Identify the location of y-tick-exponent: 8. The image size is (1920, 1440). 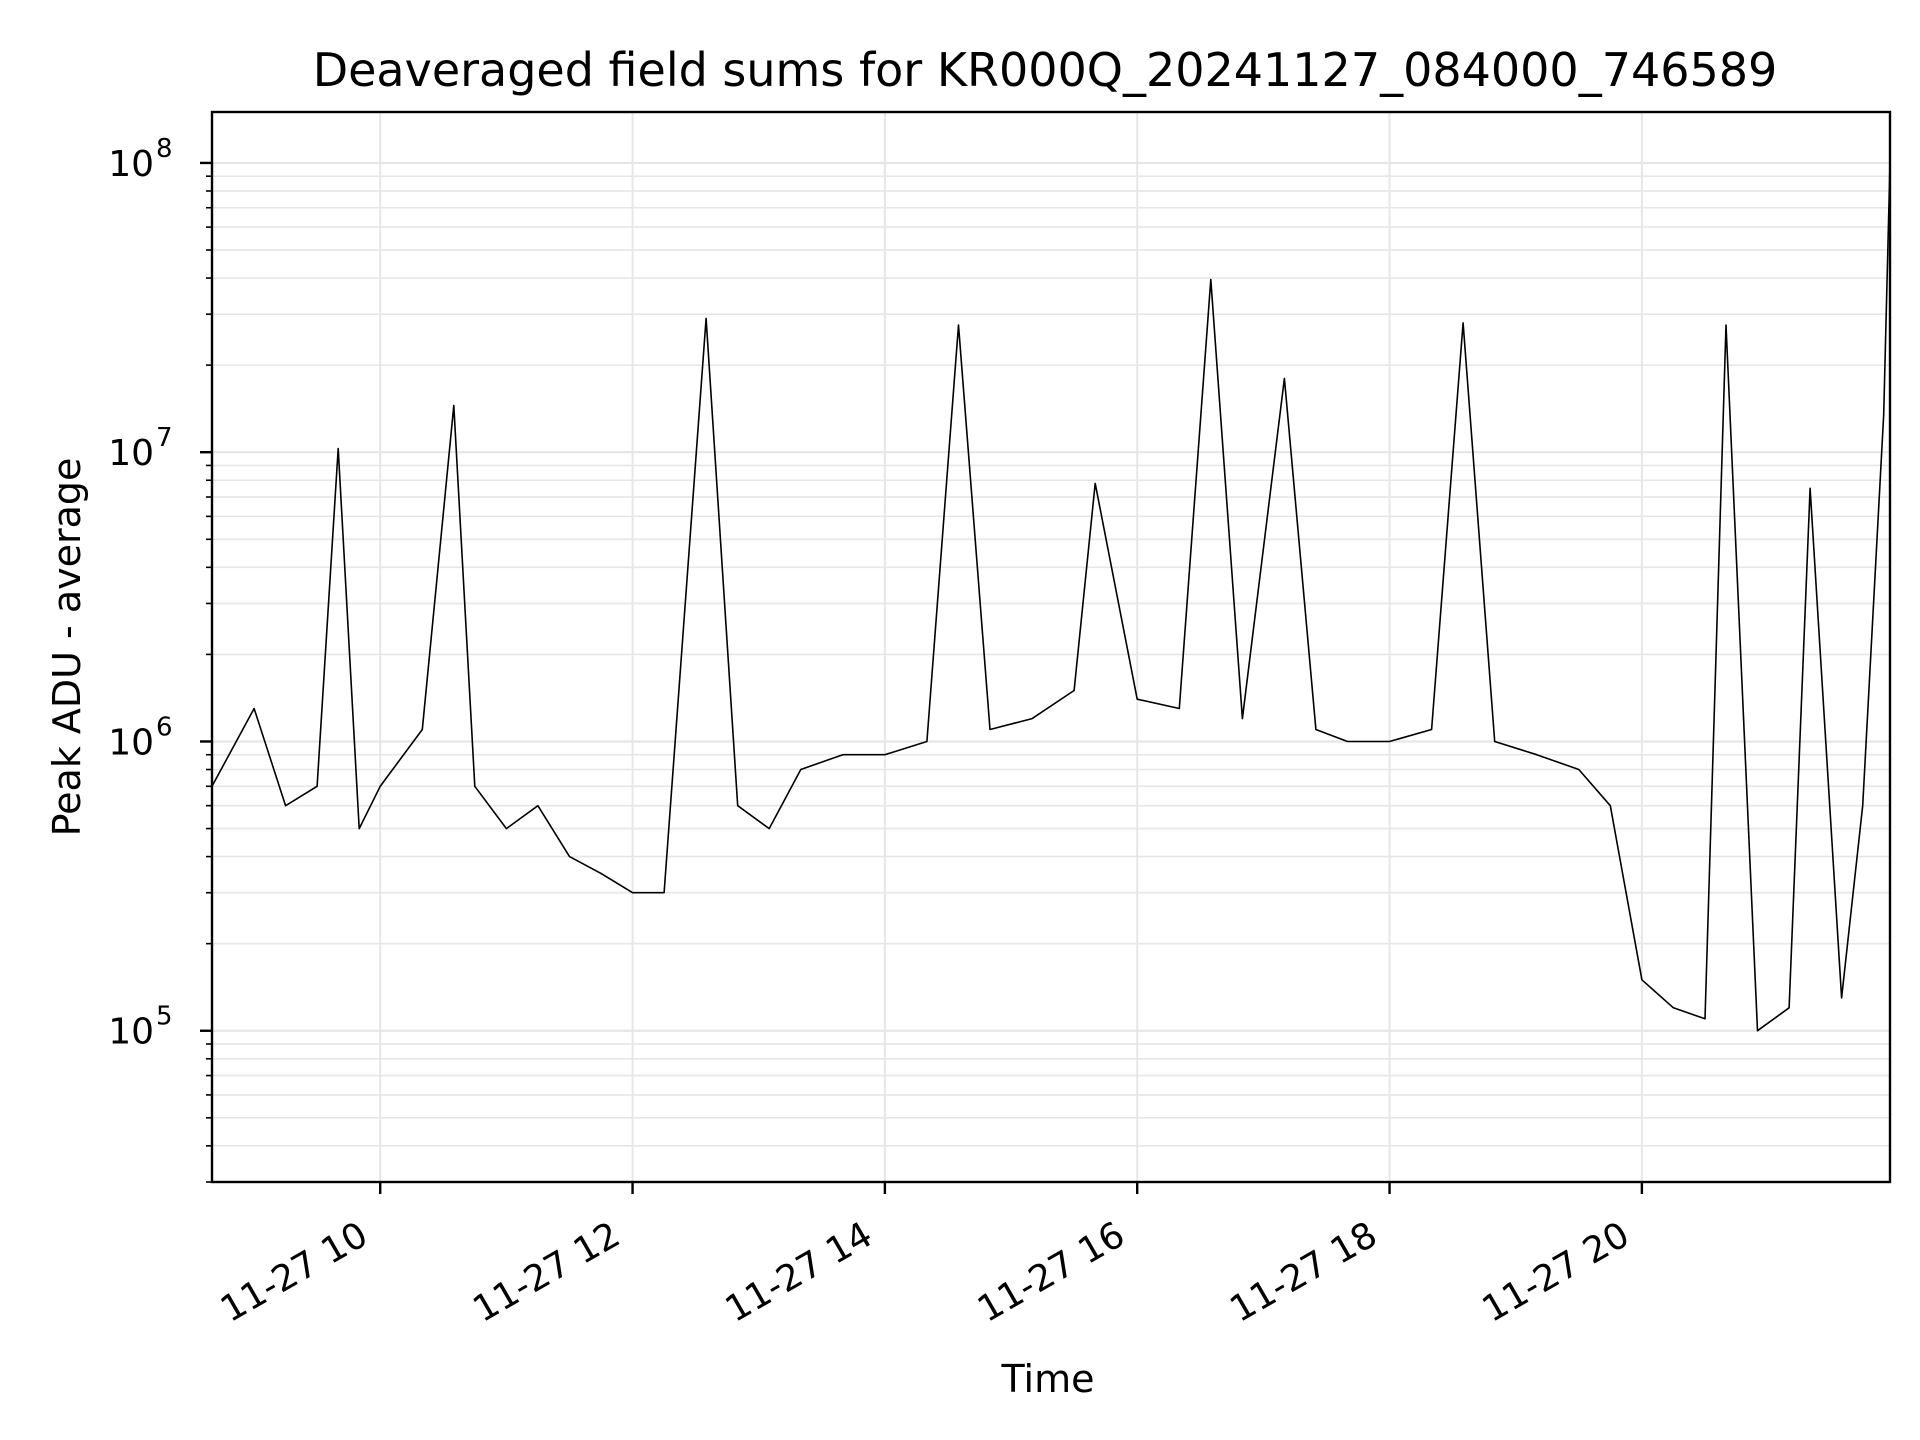
(164, 149).